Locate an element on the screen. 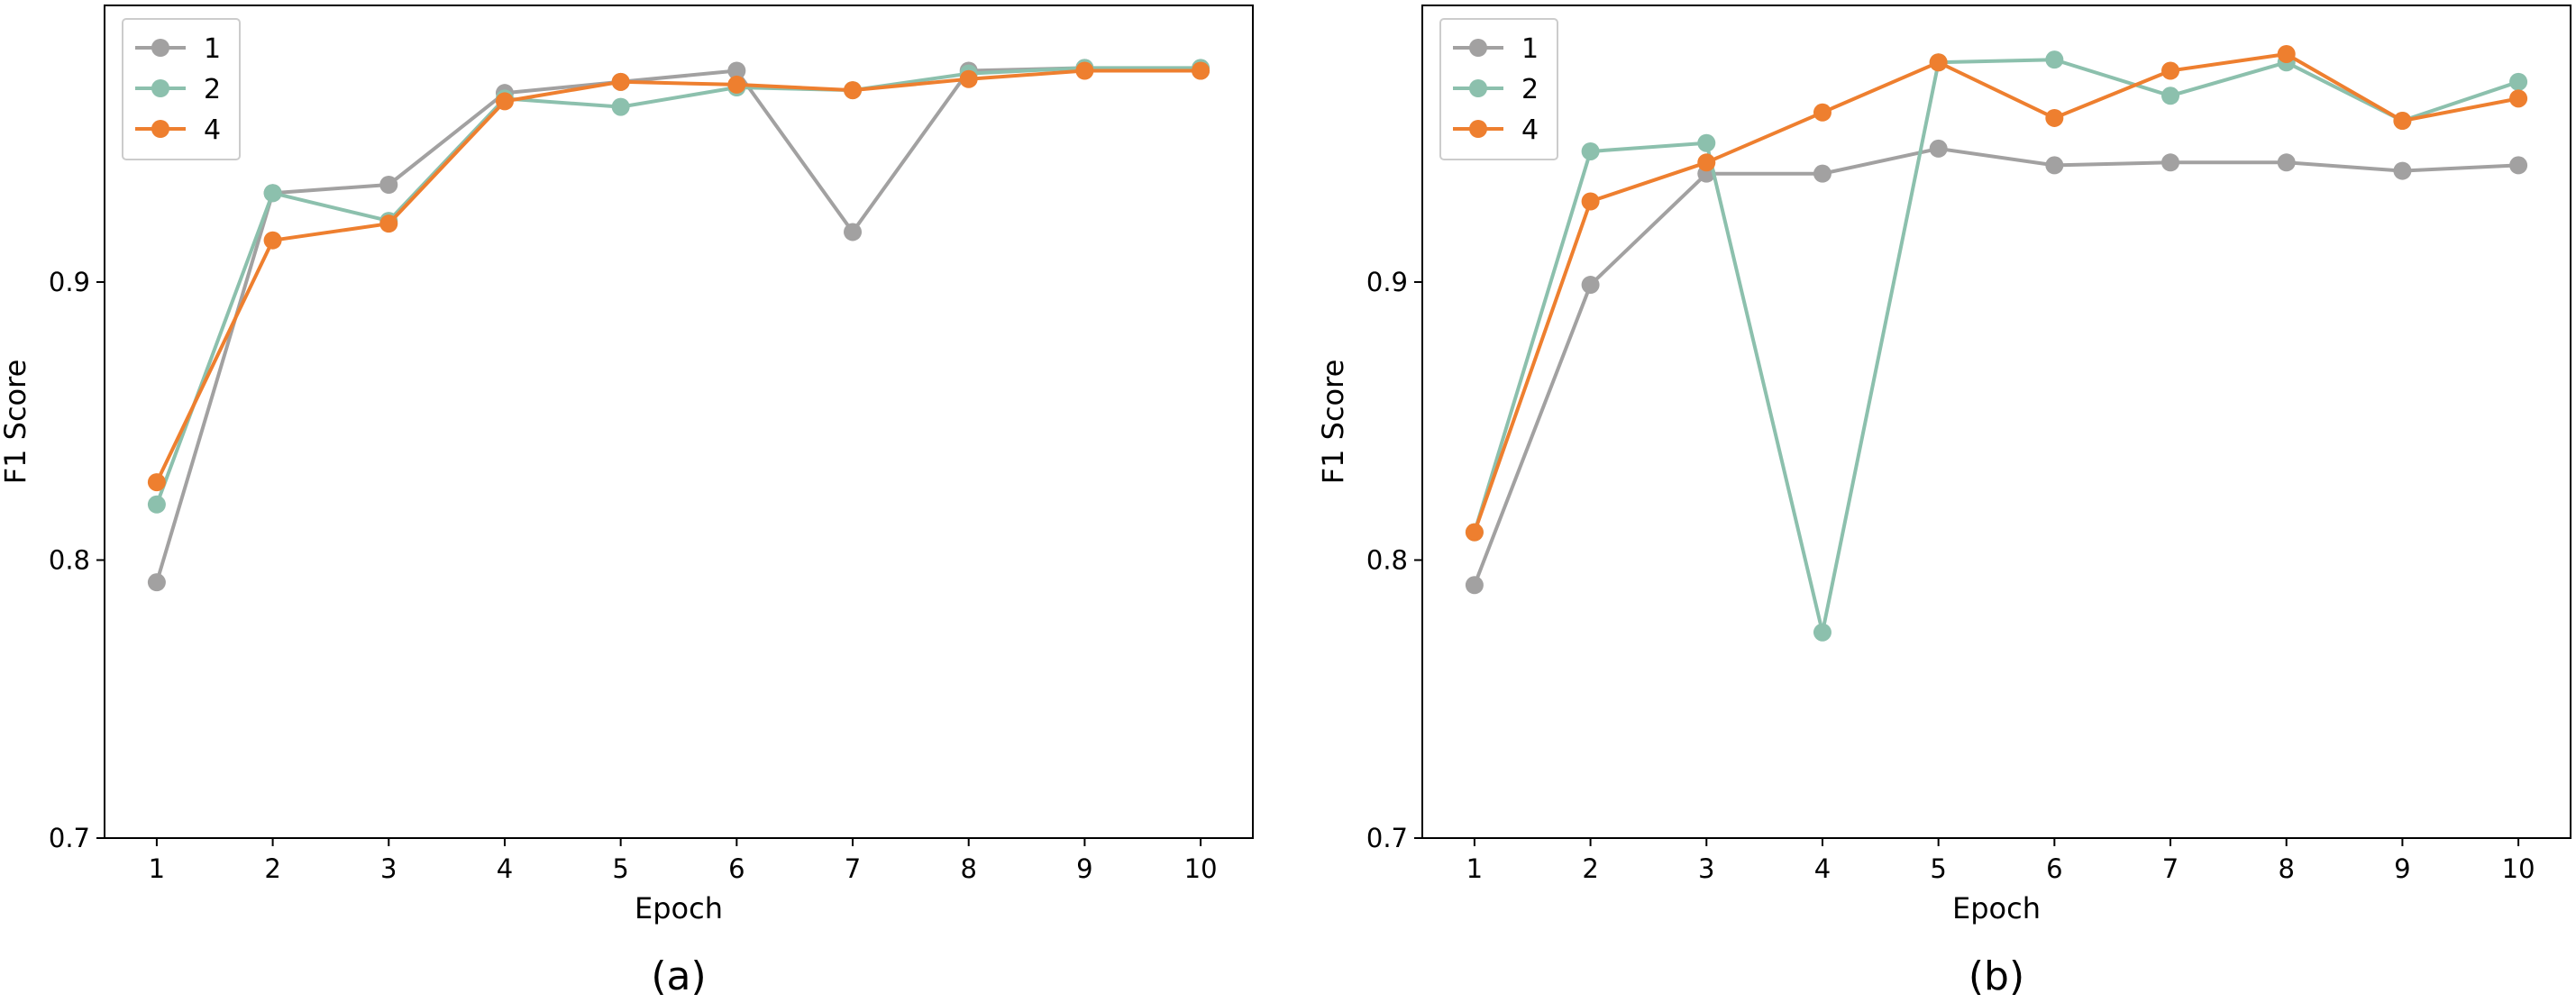 Image resolution: width=2576 pixels, height=1003 pixels. panel-caption: (a) is located at coordinates (678, 976).